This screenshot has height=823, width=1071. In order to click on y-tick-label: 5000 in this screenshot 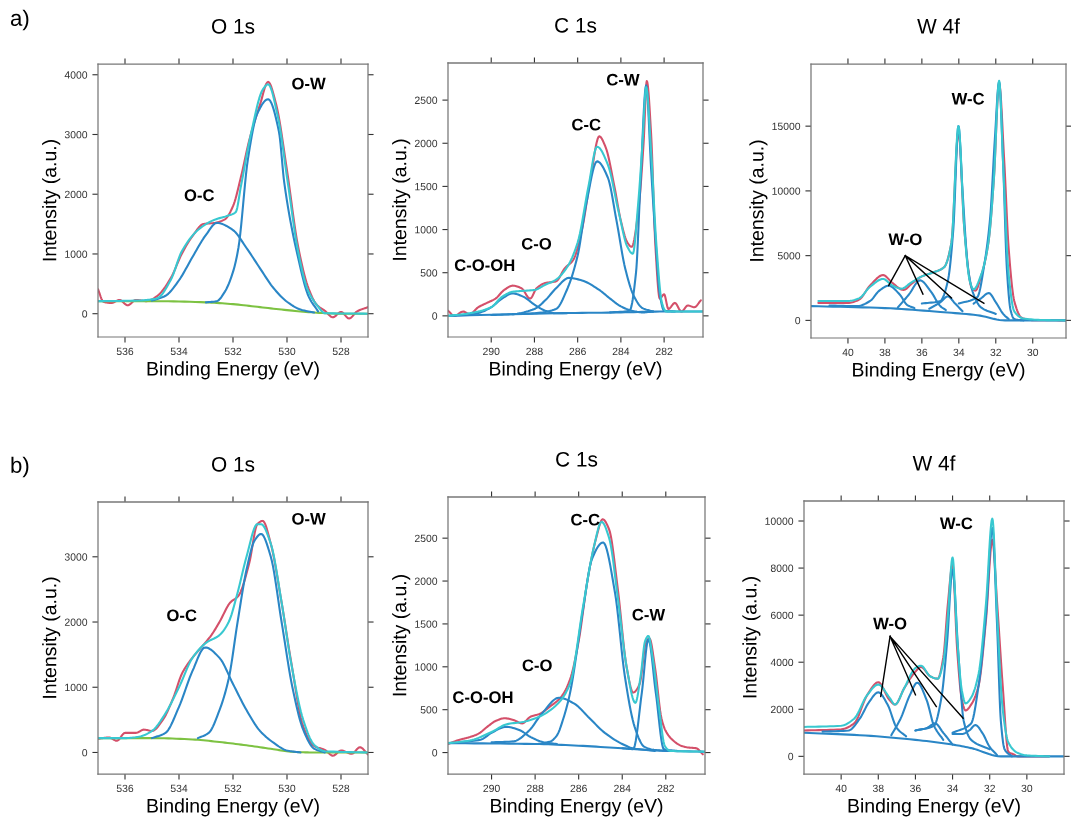, I will do `click(789, 256)`.